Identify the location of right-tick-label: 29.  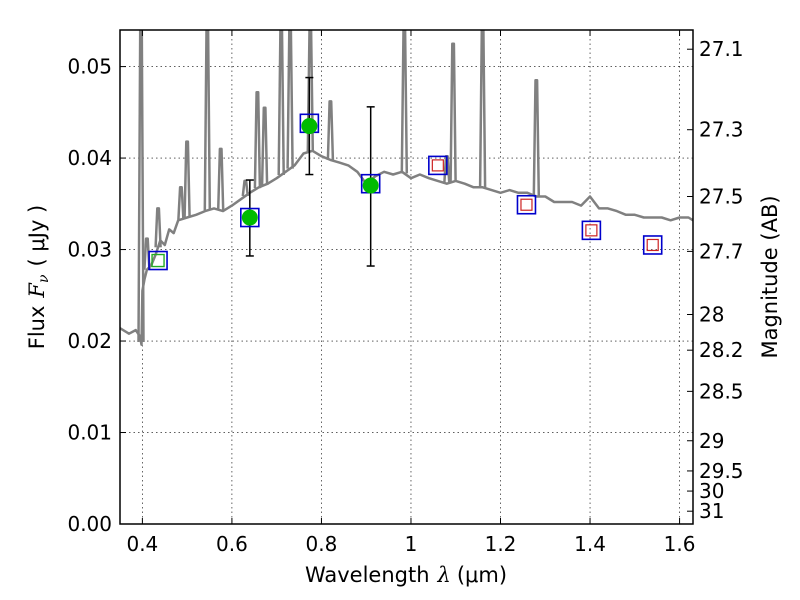
(711, 441).